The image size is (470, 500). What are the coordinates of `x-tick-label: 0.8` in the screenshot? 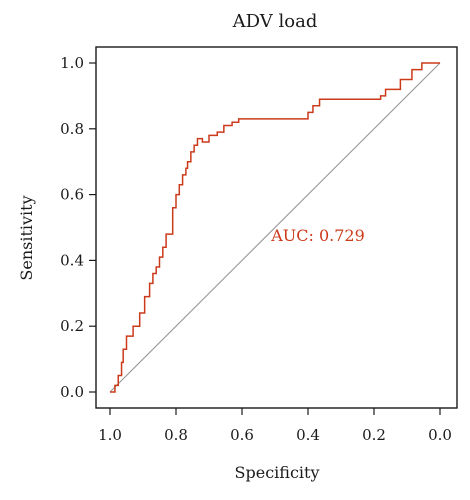 It's located at (176, 435).